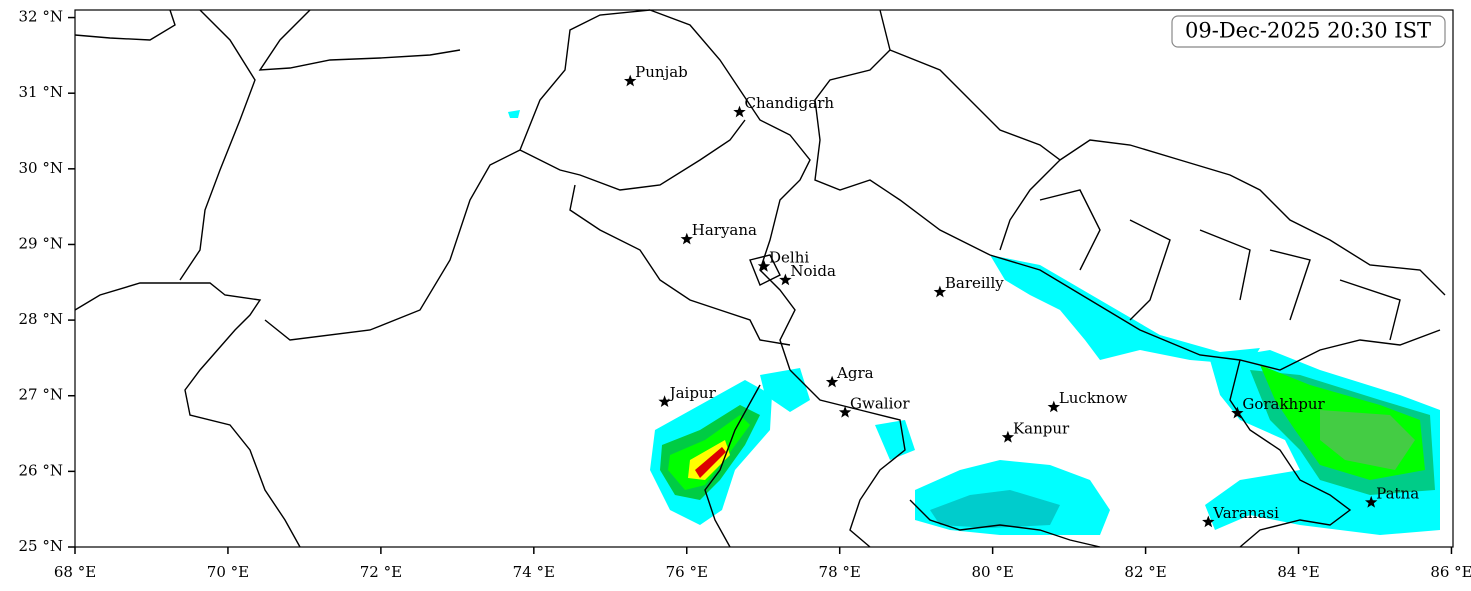 This screenshot has width=1471, height=591. What do you see at coordinates (41, 319) in the screenshot?
I see `y-tick-label: 28 °N` at bounding box center [41, 319].